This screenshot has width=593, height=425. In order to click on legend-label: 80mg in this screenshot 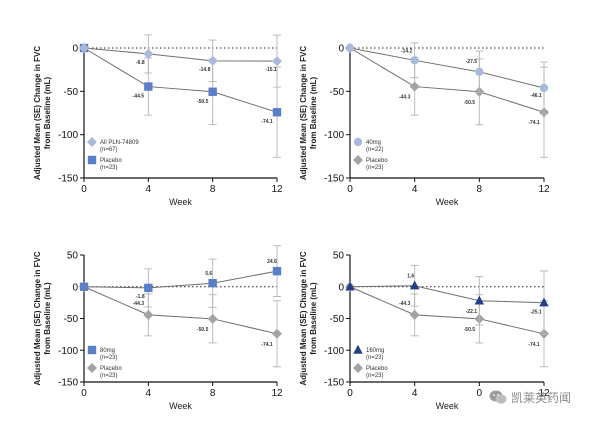, I will do `click(107, 351)`.